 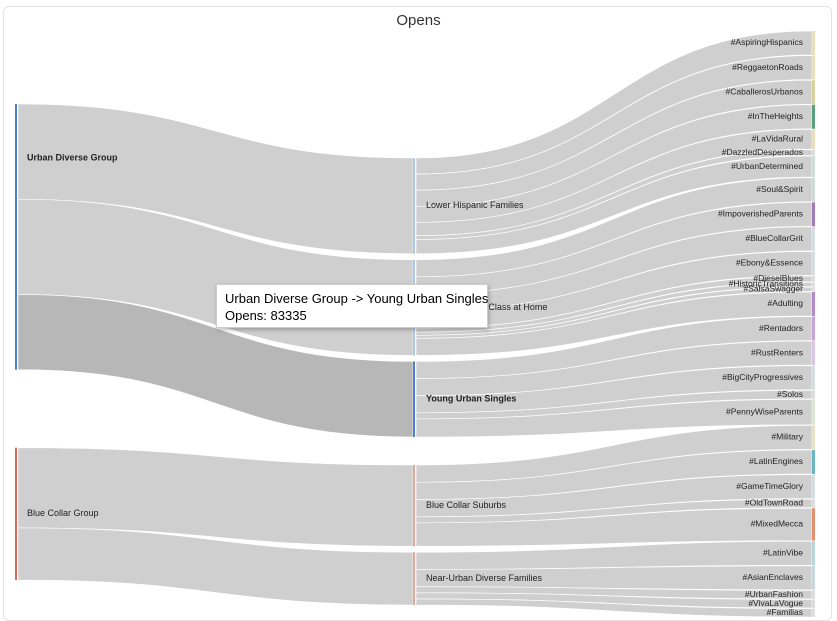 I want to click on label-dieselblues: #DieselBlues, so click(x=778, y=278).